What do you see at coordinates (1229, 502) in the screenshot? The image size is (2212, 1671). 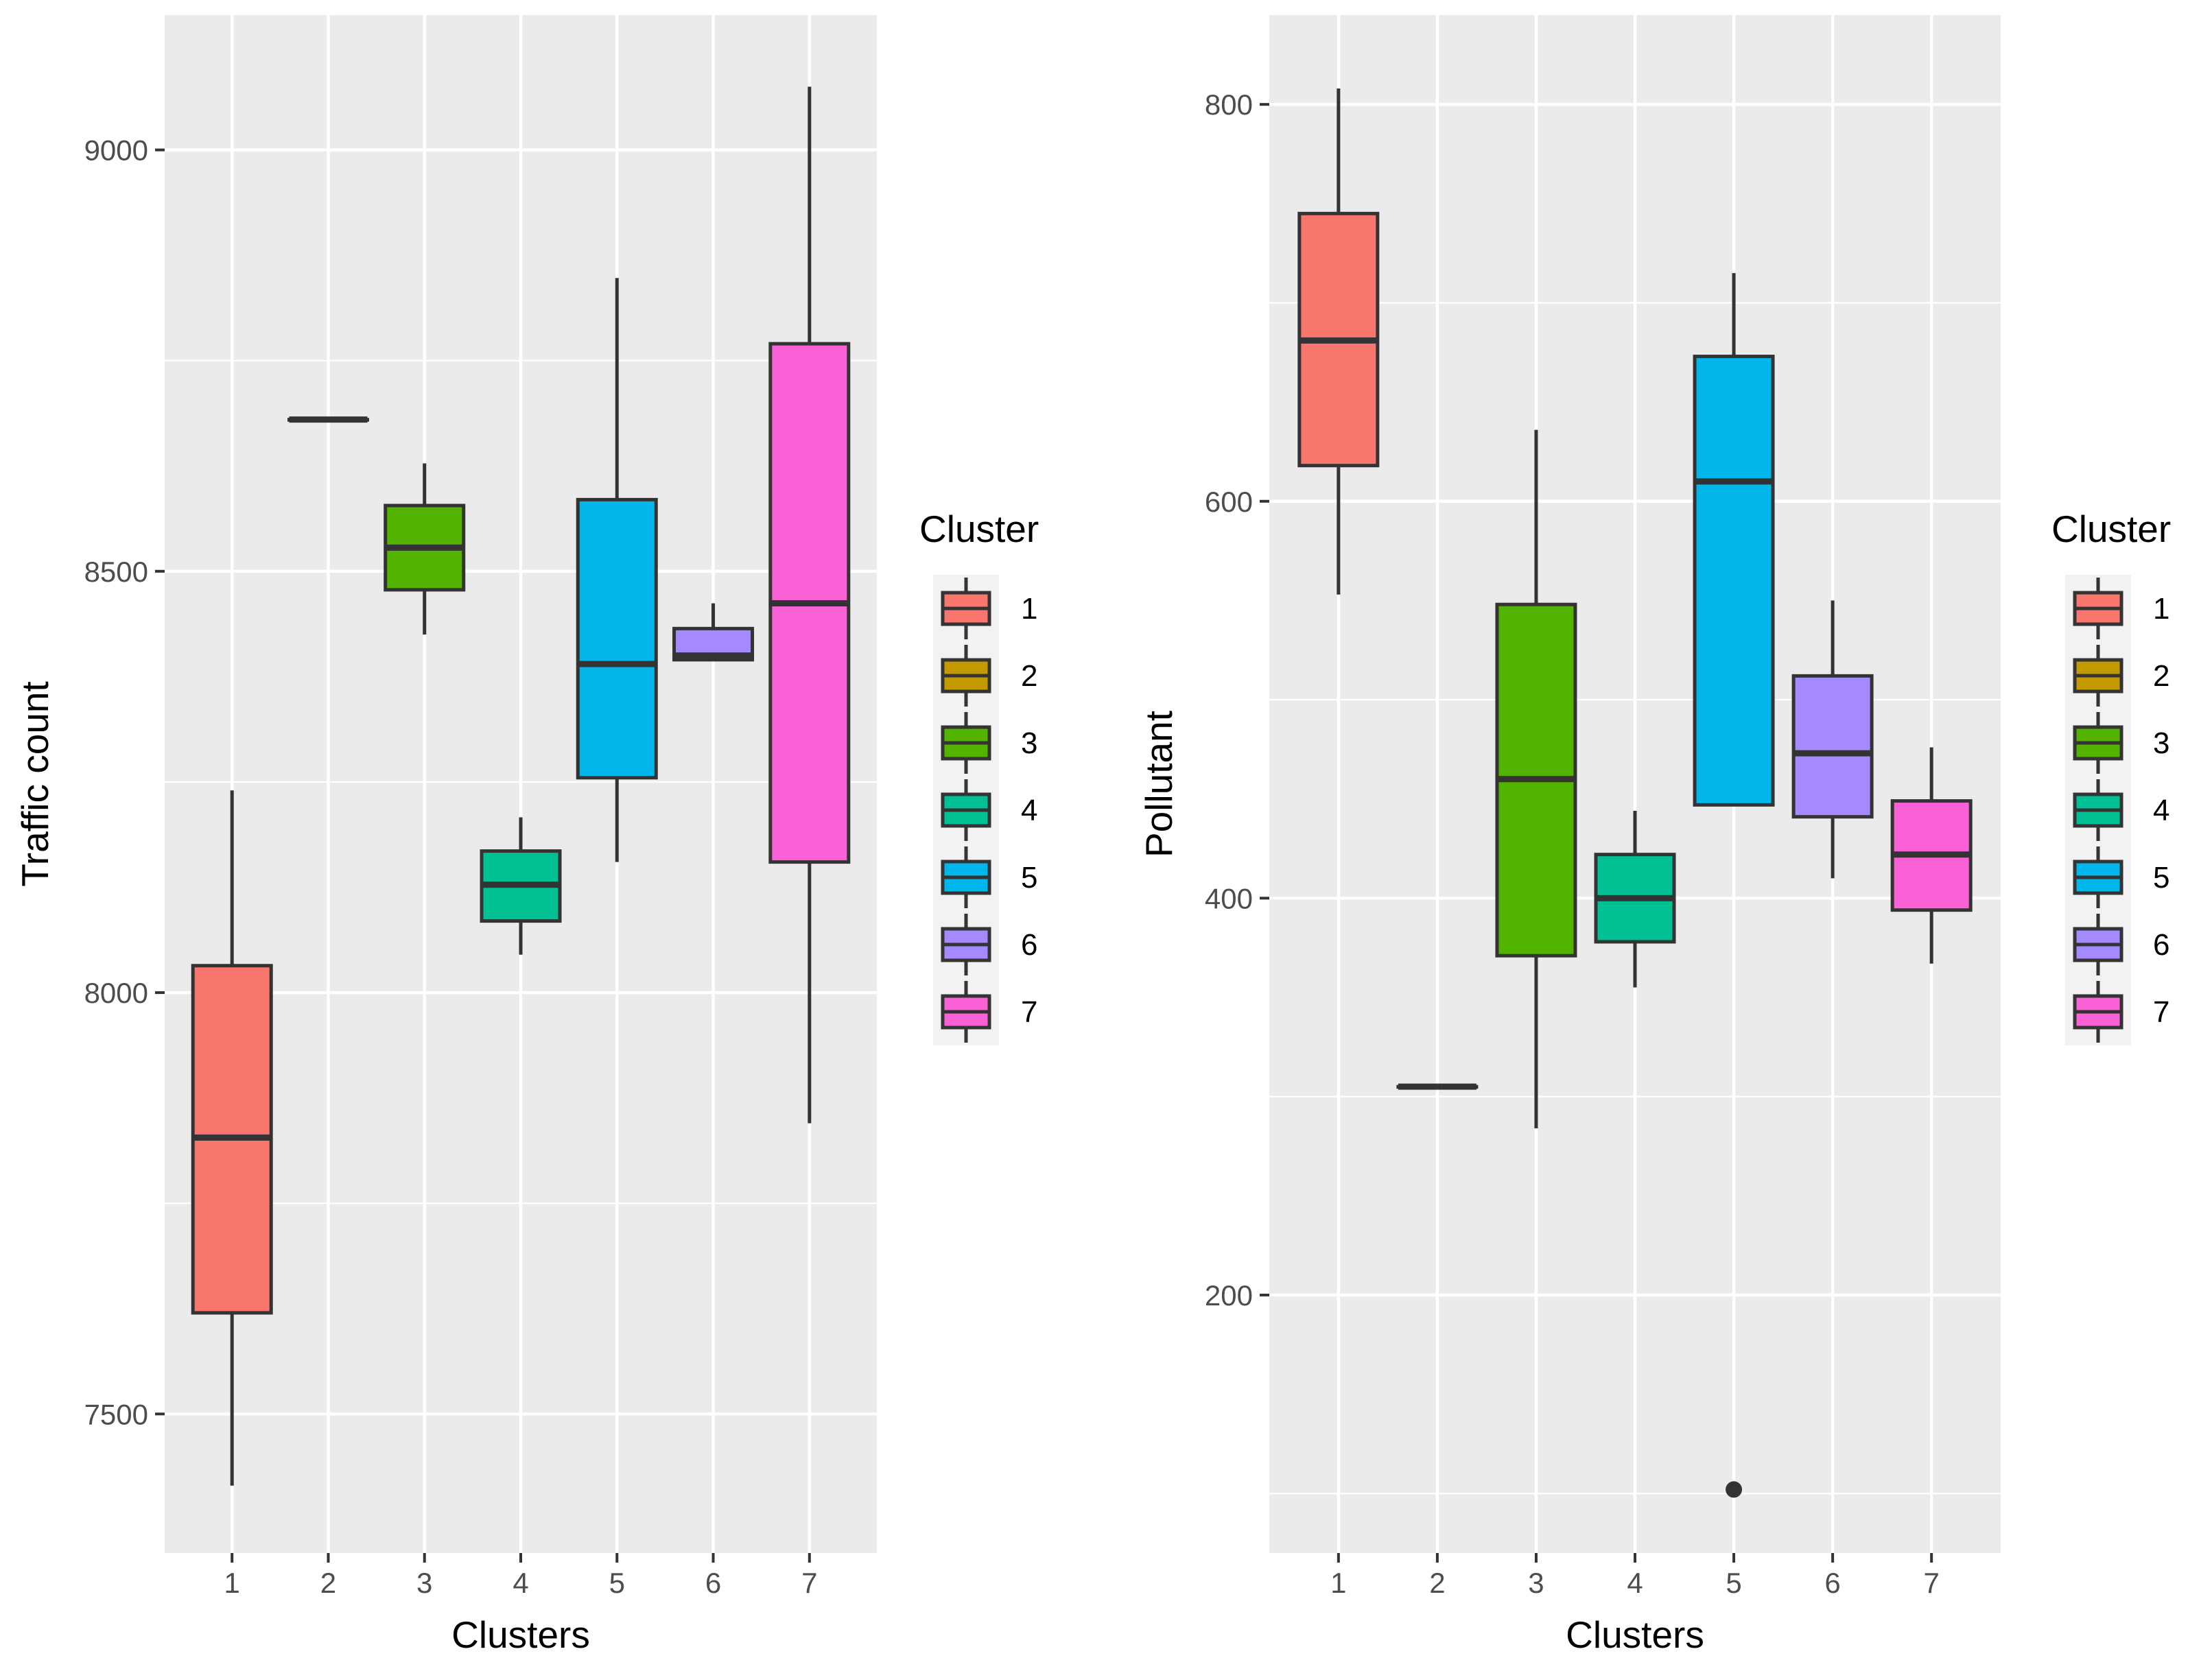 I see `y-tick-label: 600` at bounding box center [1229, 502].